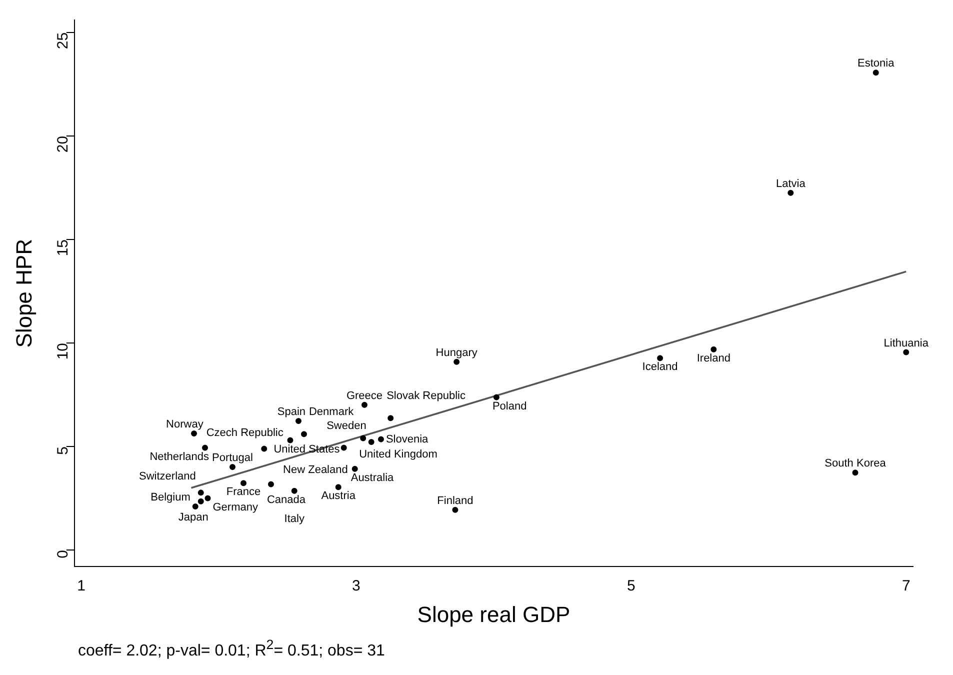  I want to click on annotation: Austria, so click(338, 496).